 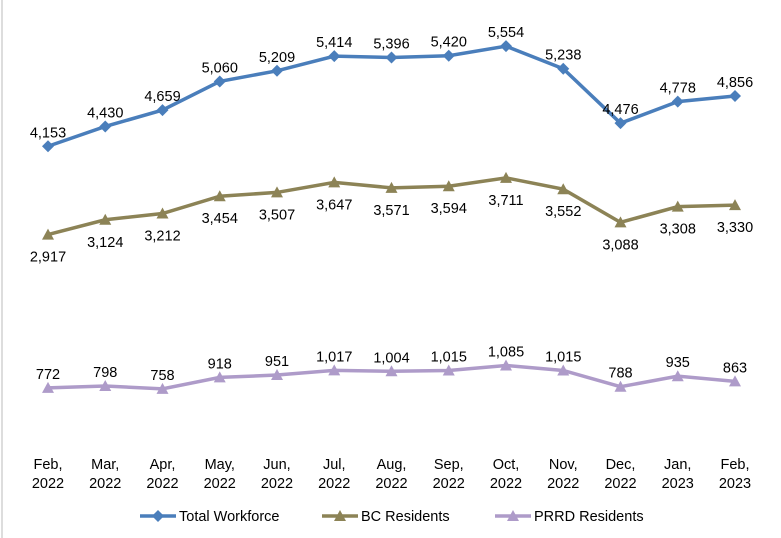 I want to click on data-label: 3,088, so click(x=620, y=245).